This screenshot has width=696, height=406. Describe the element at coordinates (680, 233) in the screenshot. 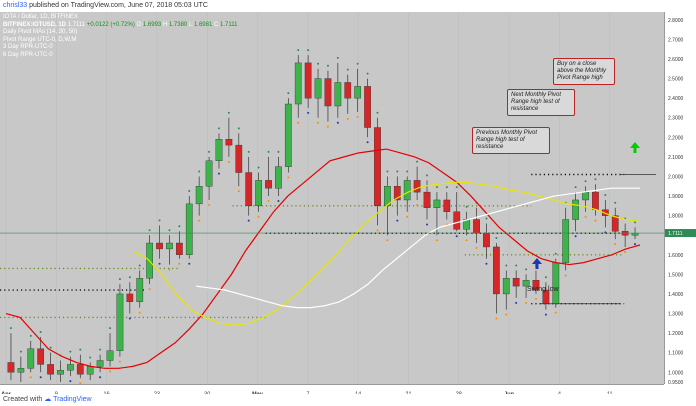

I see `last-price-marker` at that location.